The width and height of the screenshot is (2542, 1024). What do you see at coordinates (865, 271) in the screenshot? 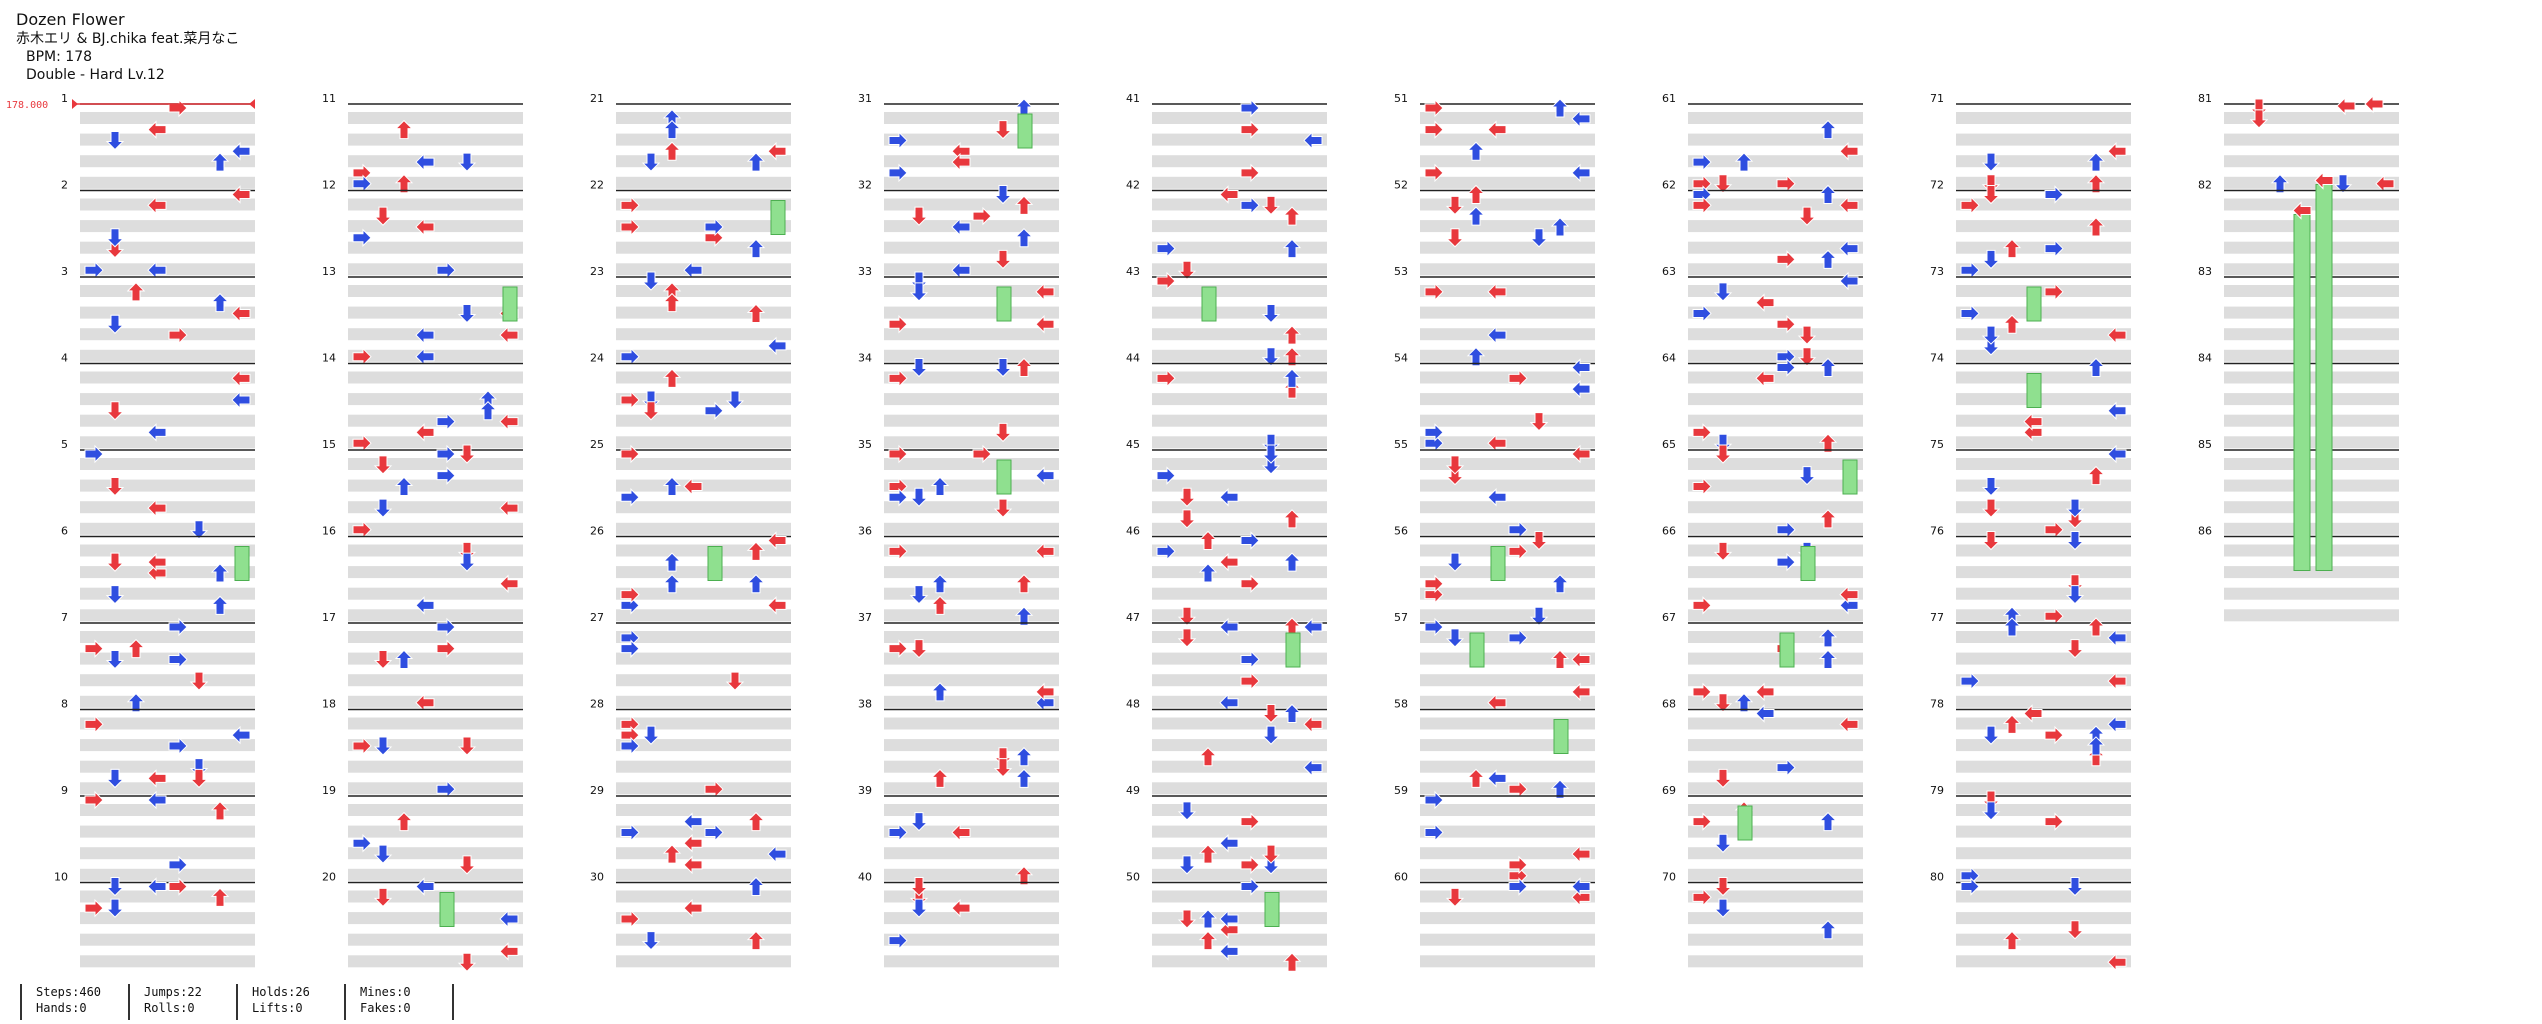
I see `measure-number: 33` at bounding box center [865, 271].